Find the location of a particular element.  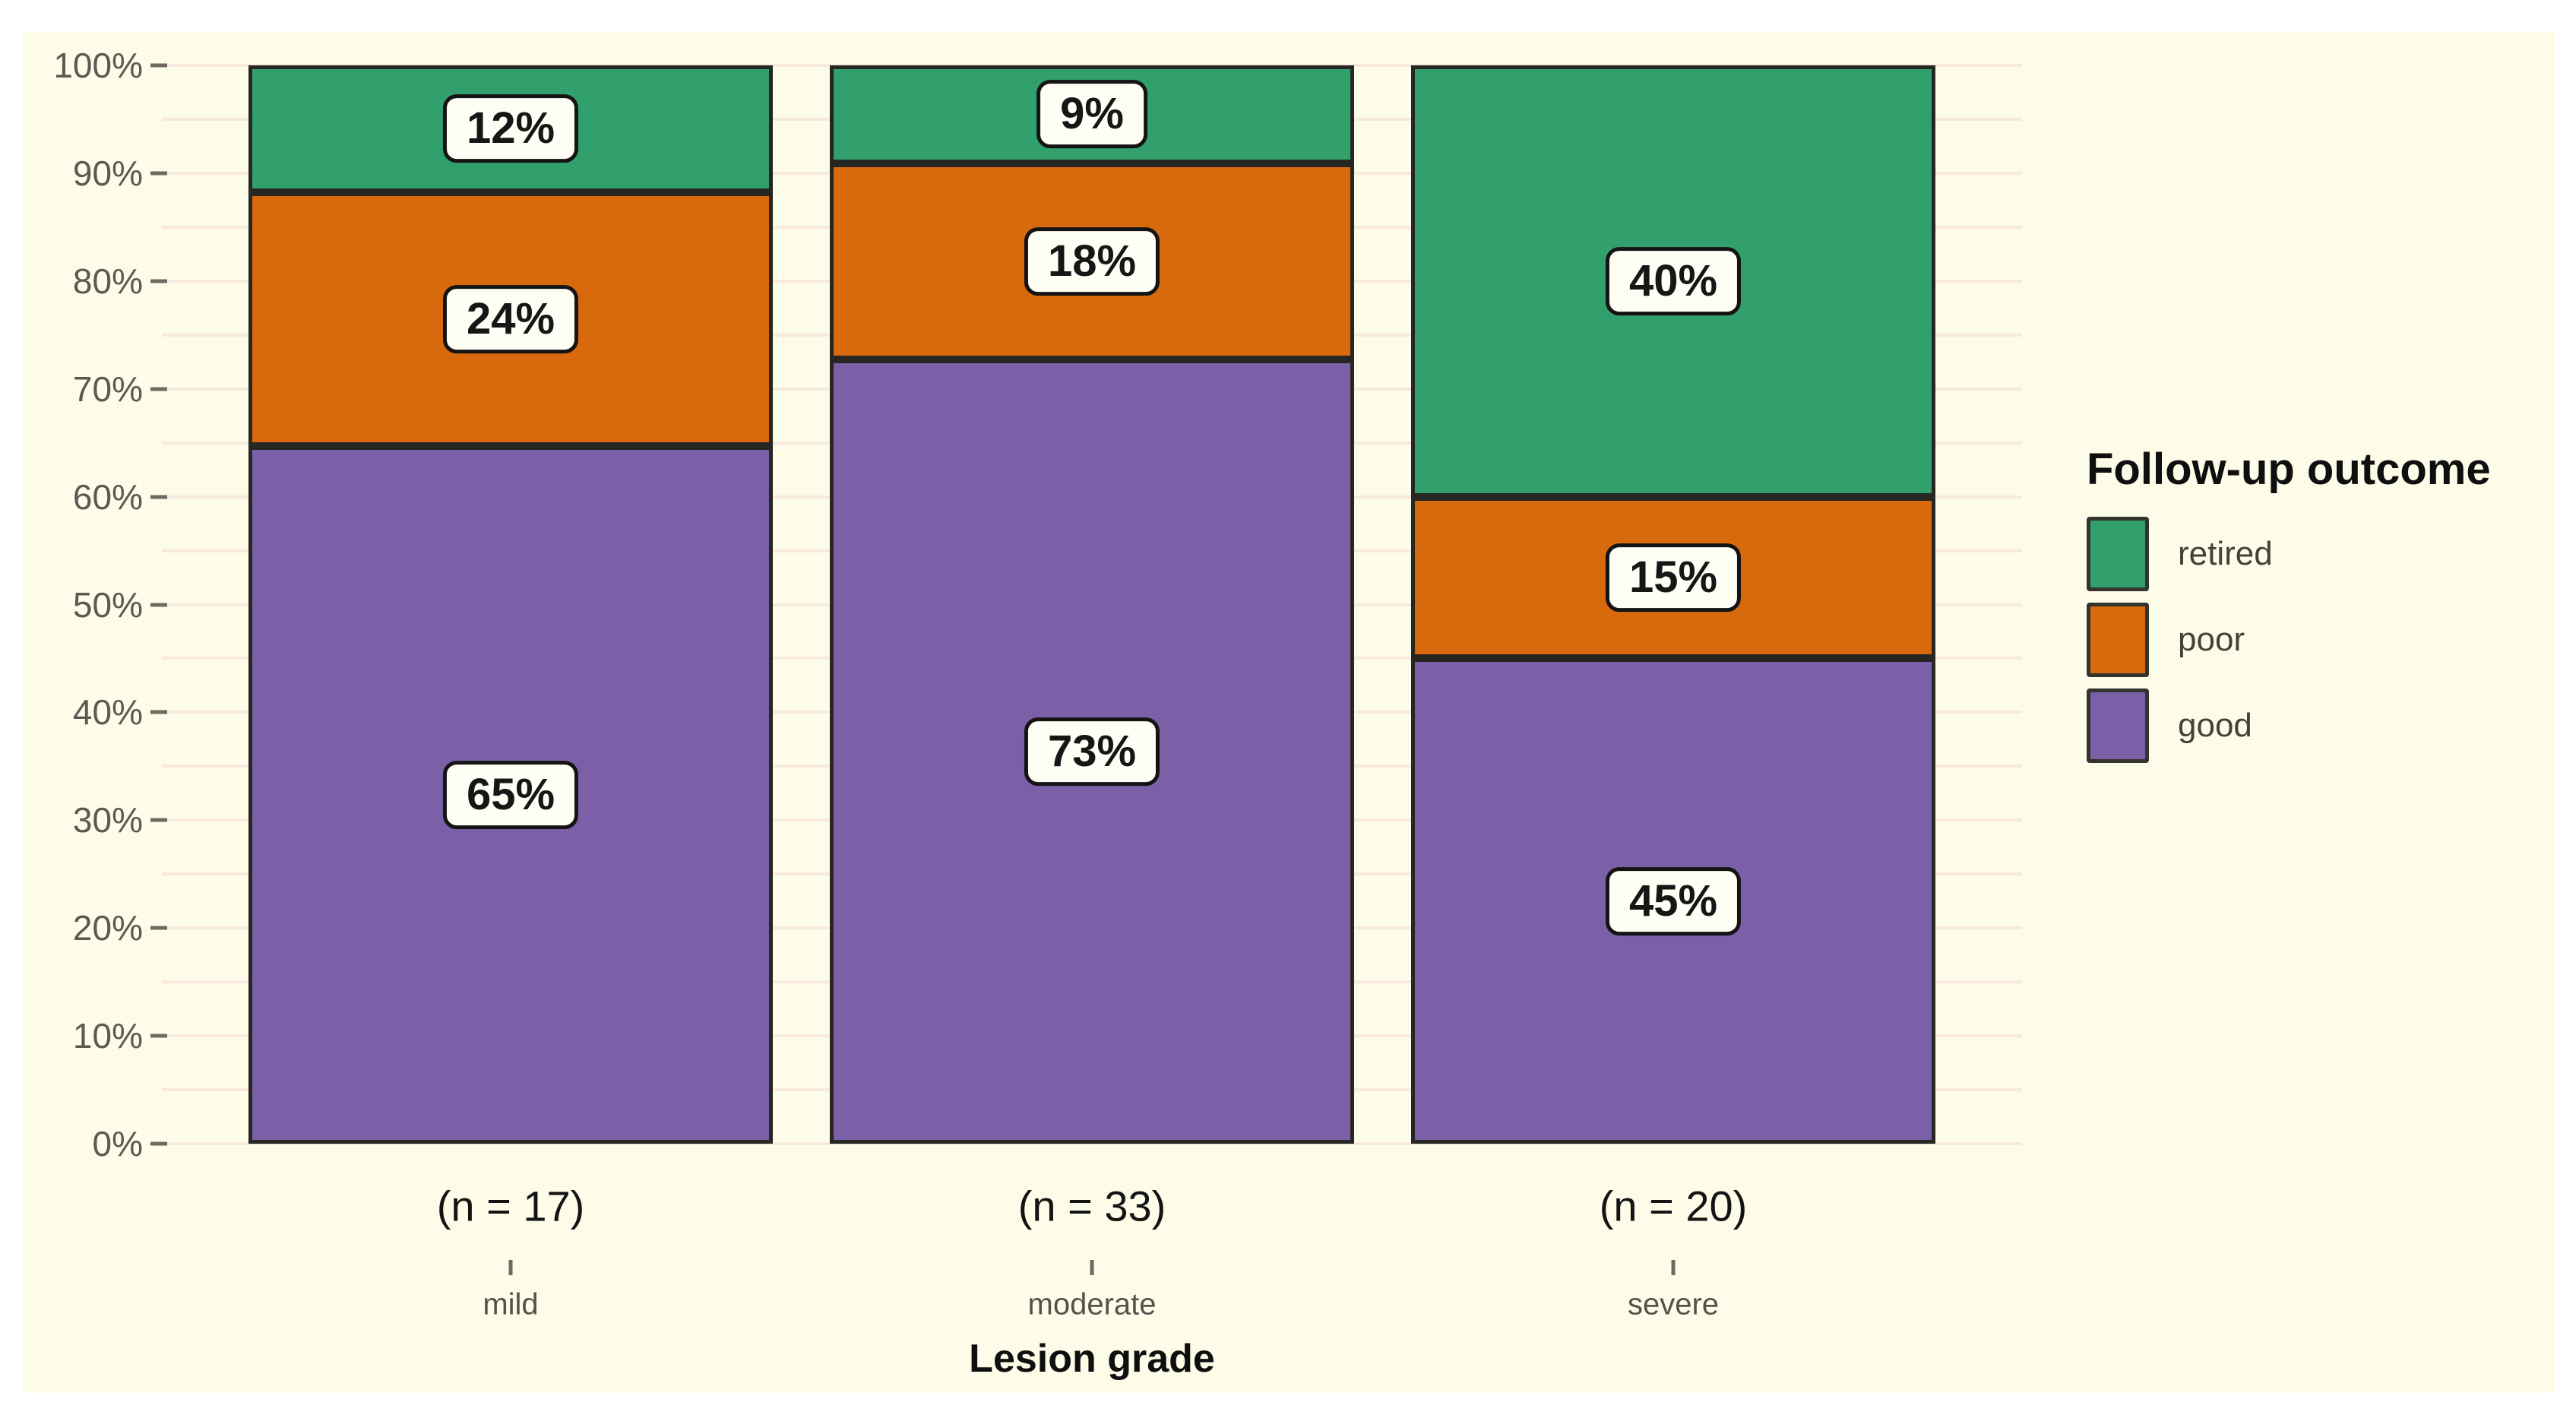

category-label-moderate: moderate is located at coordinates (1092, 1304).